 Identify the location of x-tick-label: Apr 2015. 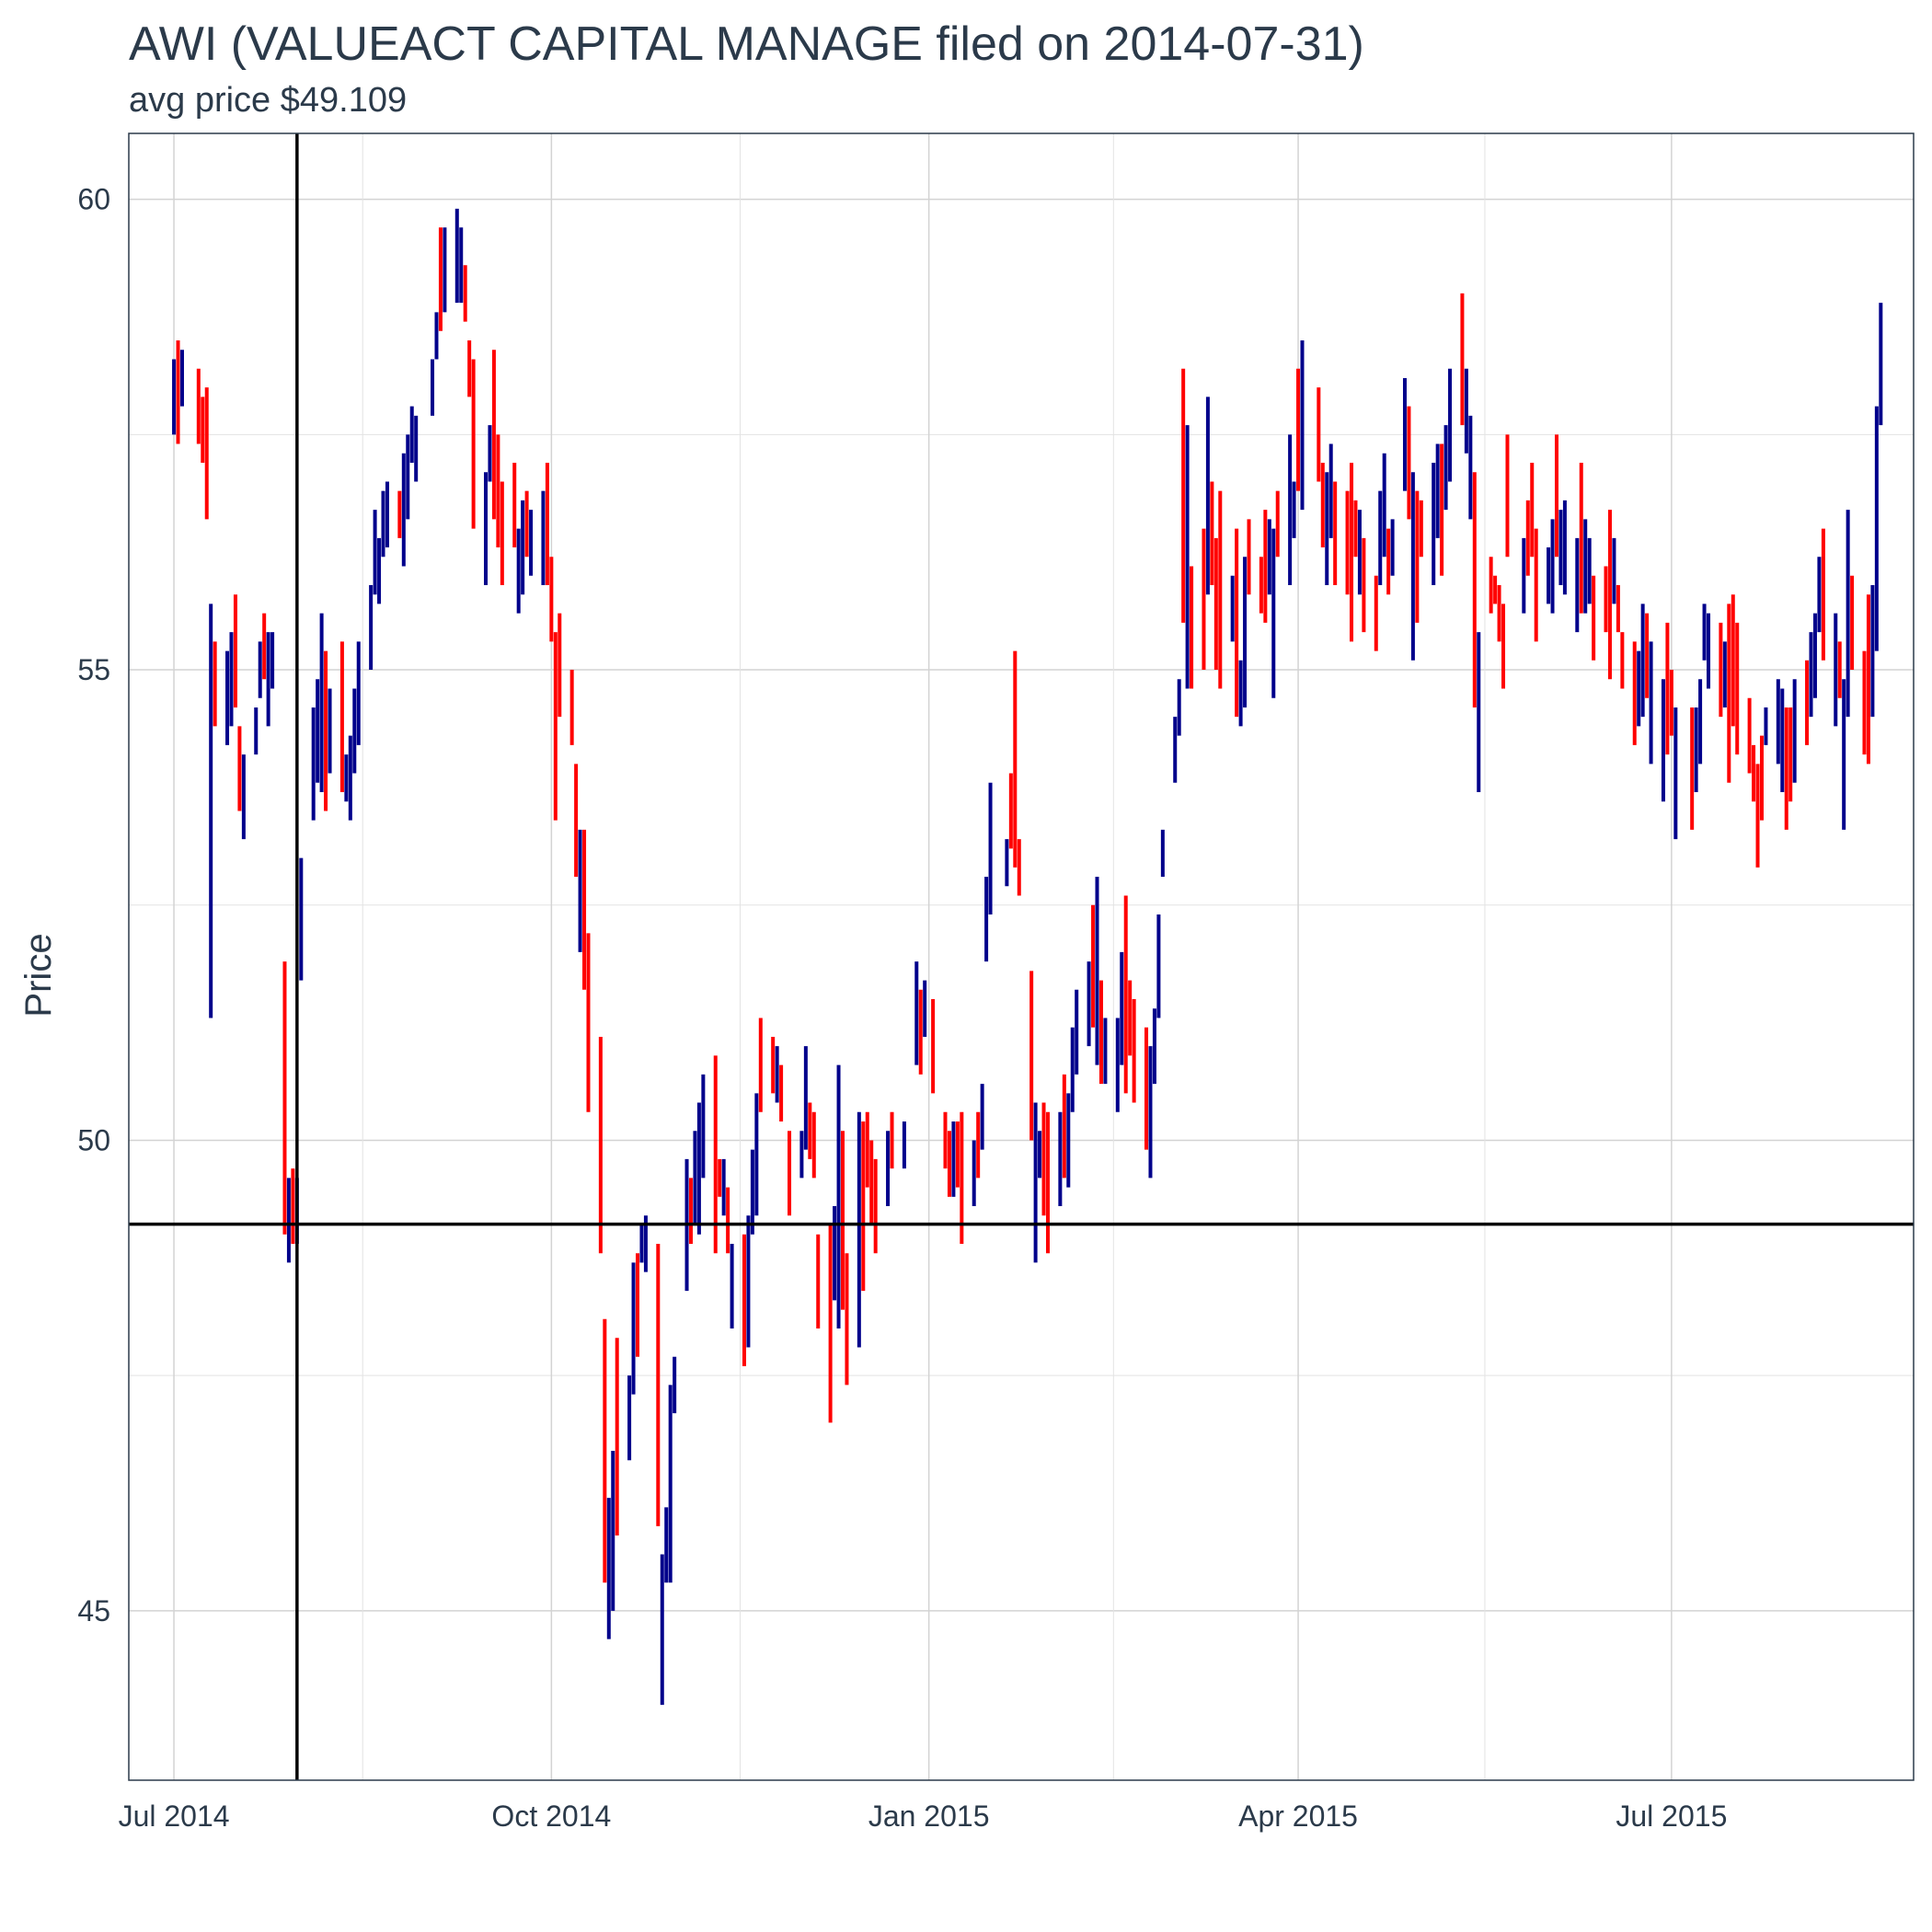
(1298, 1816).